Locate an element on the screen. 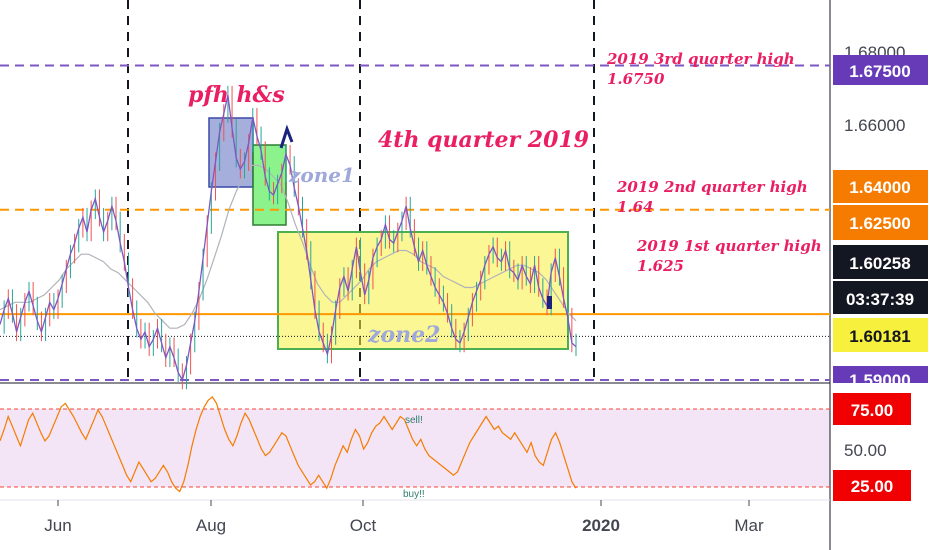 The image size is (932, 550). sell-label: sell! is located at coordinates (414, 420).